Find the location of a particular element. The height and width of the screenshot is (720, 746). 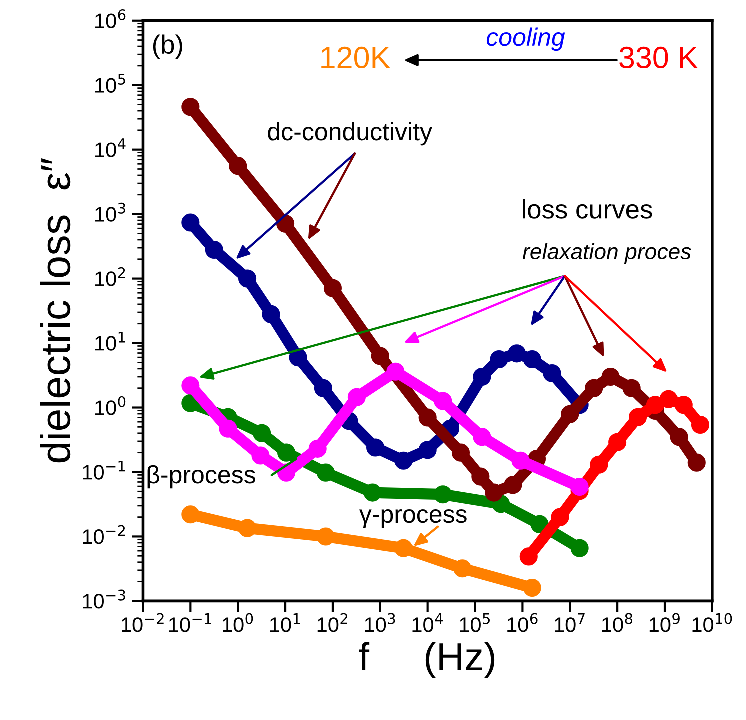

y-tick-label: 10$^{0}$ is located at coordinates (111, 406).